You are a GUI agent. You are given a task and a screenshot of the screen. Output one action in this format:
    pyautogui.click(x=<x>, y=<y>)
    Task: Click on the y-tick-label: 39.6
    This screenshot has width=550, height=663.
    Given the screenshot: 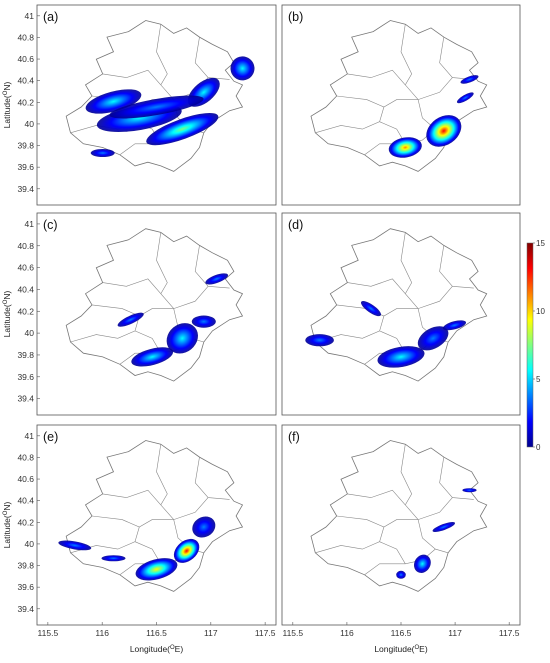 What is the action you would take?
    pyautogui.click(x=25, y=167)
    